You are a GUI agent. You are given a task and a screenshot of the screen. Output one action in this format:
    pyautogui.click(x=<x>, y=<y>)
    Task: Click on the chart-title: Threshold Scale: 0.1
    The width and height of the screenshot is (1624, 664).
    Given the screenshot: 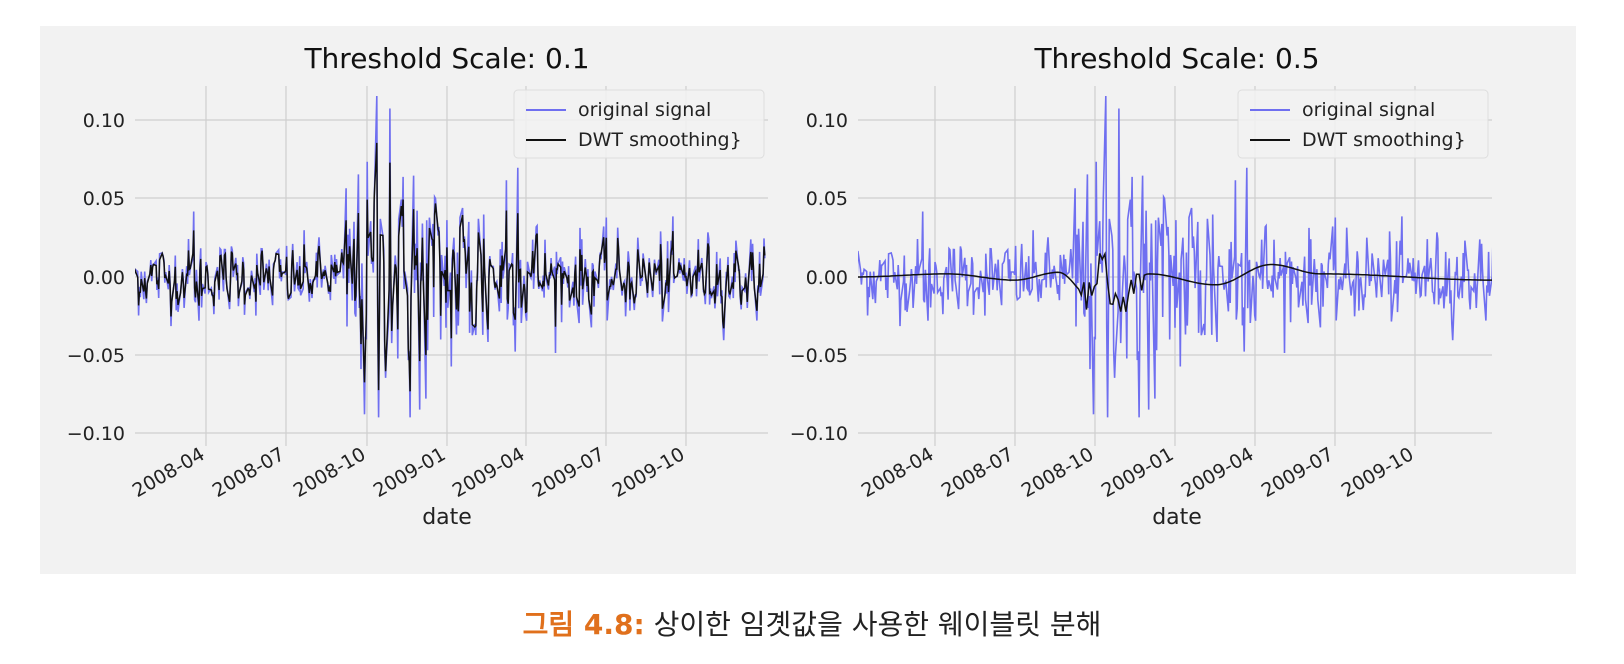 What is the action you would take?
    pyautogui.click(x=446, y=58)
    